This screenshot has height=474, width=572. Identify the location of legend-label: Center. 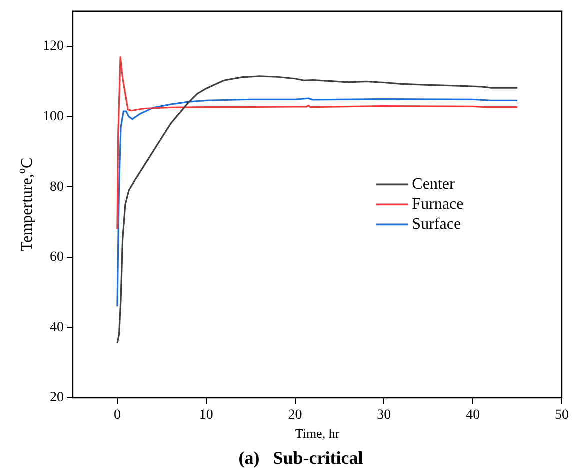
(434, 184).